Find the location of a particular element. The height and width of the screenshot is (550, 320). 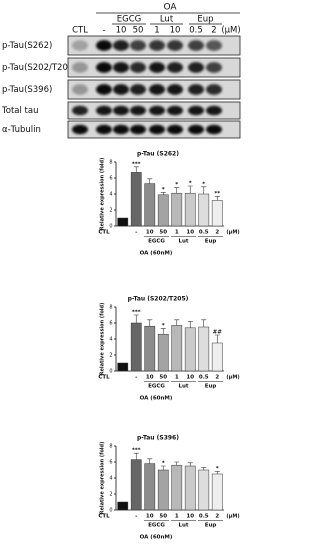

row-label: Total tau is located at coordinates (19, 111).